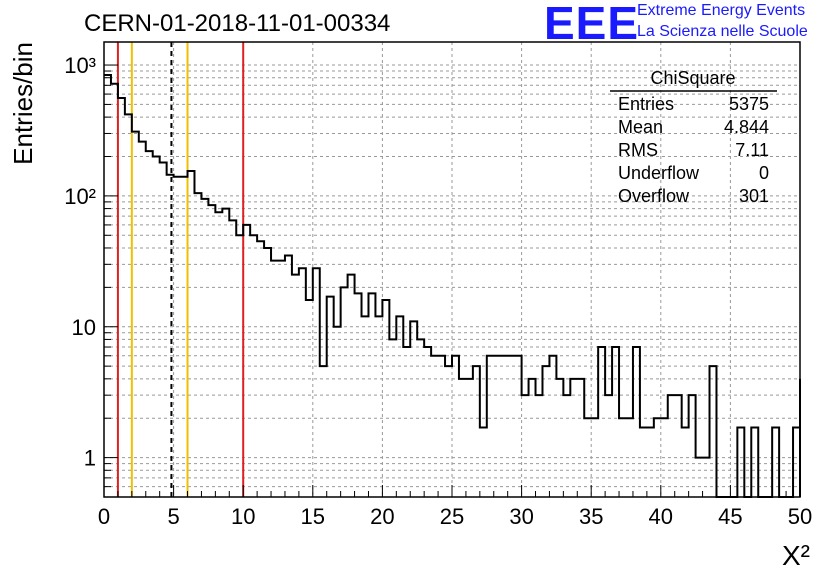 Image resolution: width=836 pixels, height=572 pixels. Describe the element at coordinates (800, 516) in the screenshot. I see `x-tick-label: 50` at that location.